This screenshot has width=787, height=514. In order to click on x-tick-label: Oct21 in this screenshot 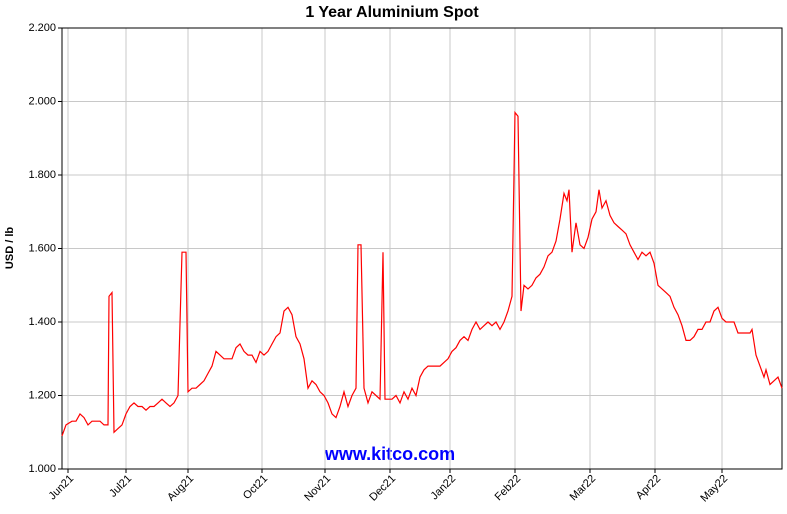, I will do `click(255, 487)`.